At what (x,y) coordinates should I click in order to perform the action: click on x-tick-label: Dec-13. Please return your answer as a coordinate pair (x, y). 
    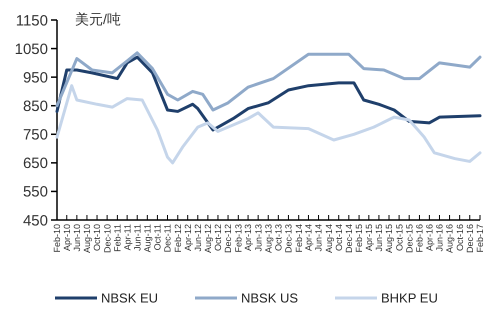
    Looking at the image, I should click on (289, 239).